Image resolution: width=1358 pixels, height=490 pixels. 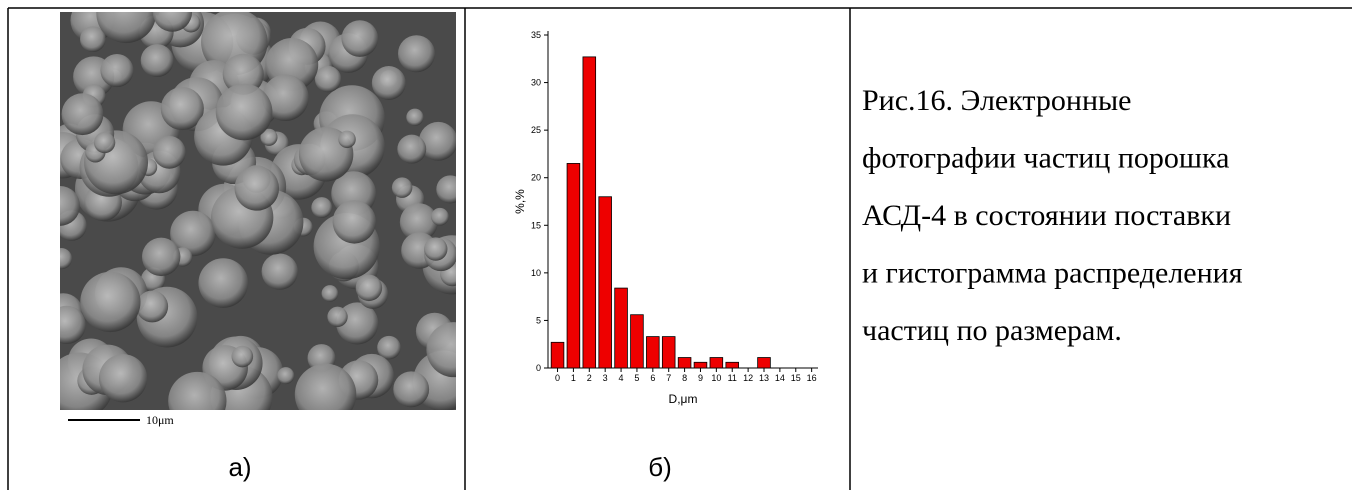 What do you see at coordinates (557, 378) in the screenshot?
I see `x-tick-label: 0` at bounding box center [557, 378].